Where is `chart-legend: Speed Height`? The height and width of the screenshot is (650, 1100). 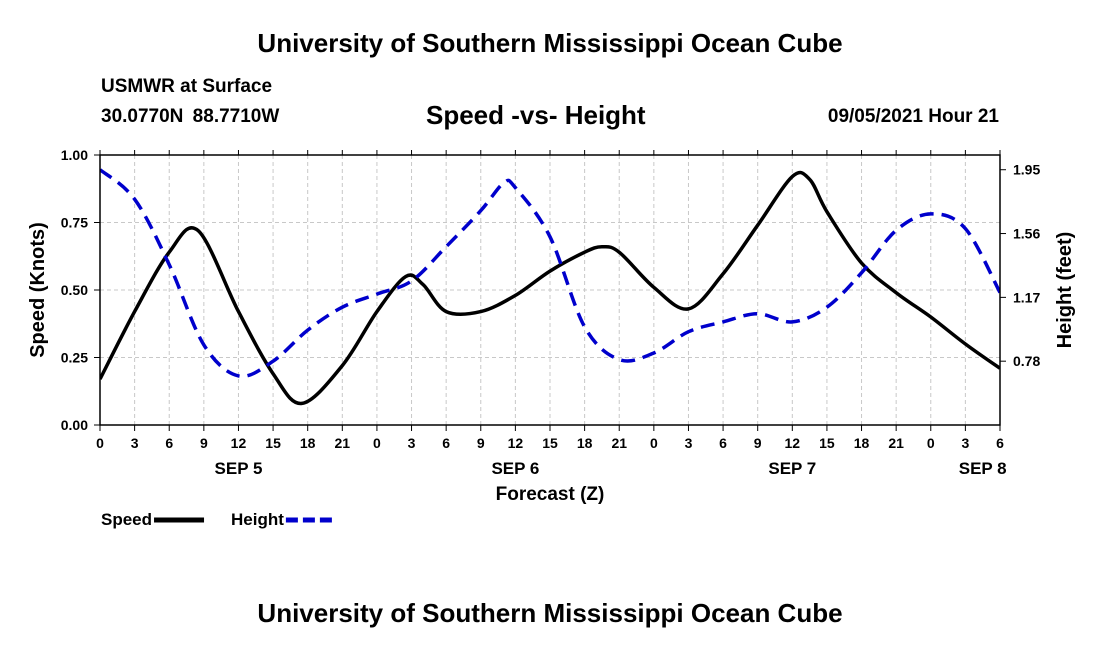
chart-legend: Speed Height is located at coordinates (218, 519).